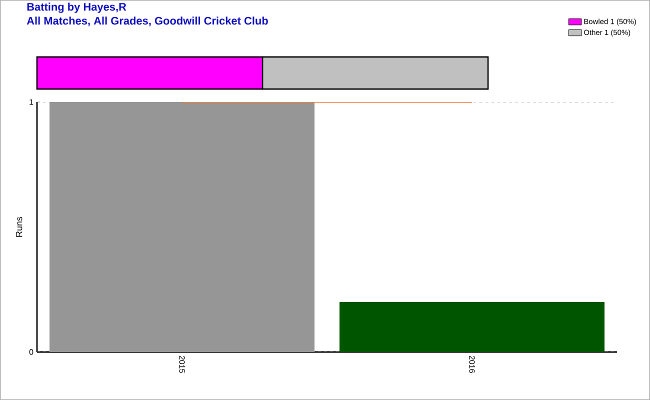 Image resolution: width=650 pixels, height=400 pixels. I want to click on y-axis-title: Runs, so click(19, 226).